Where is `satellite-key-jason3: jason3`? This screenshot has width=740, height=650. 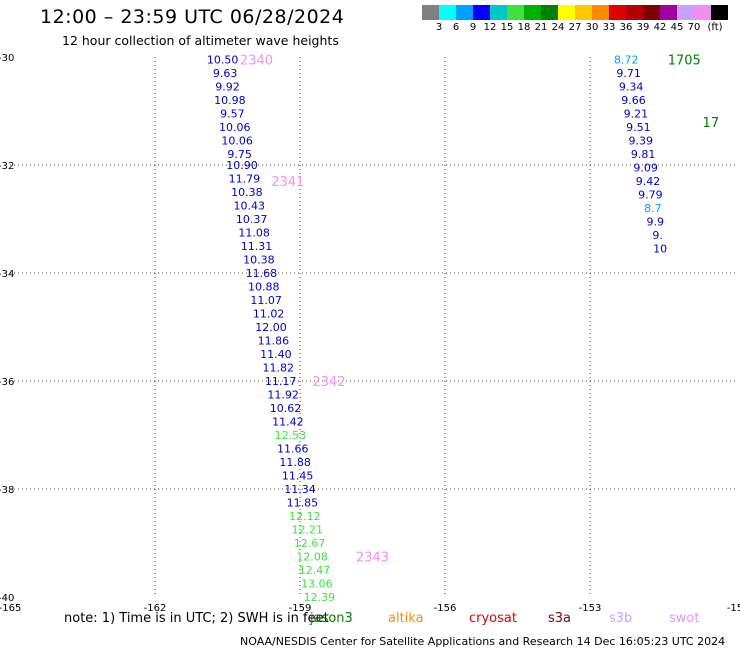
satellite-key-jason3: jason3 is located at coordinates (331, 618).